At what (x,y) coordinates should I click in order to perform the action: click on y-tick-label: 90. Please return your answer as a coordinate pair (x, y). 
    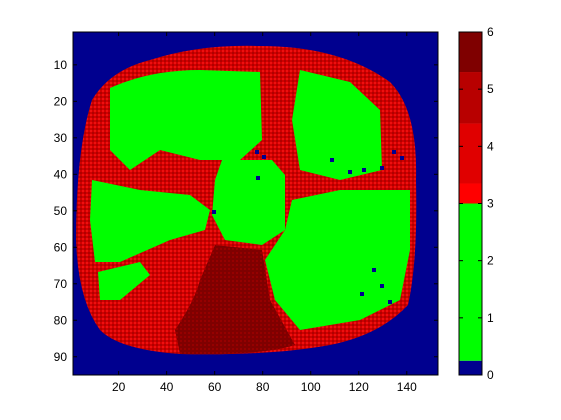
    Looking at the image, I should click on (61, 357).